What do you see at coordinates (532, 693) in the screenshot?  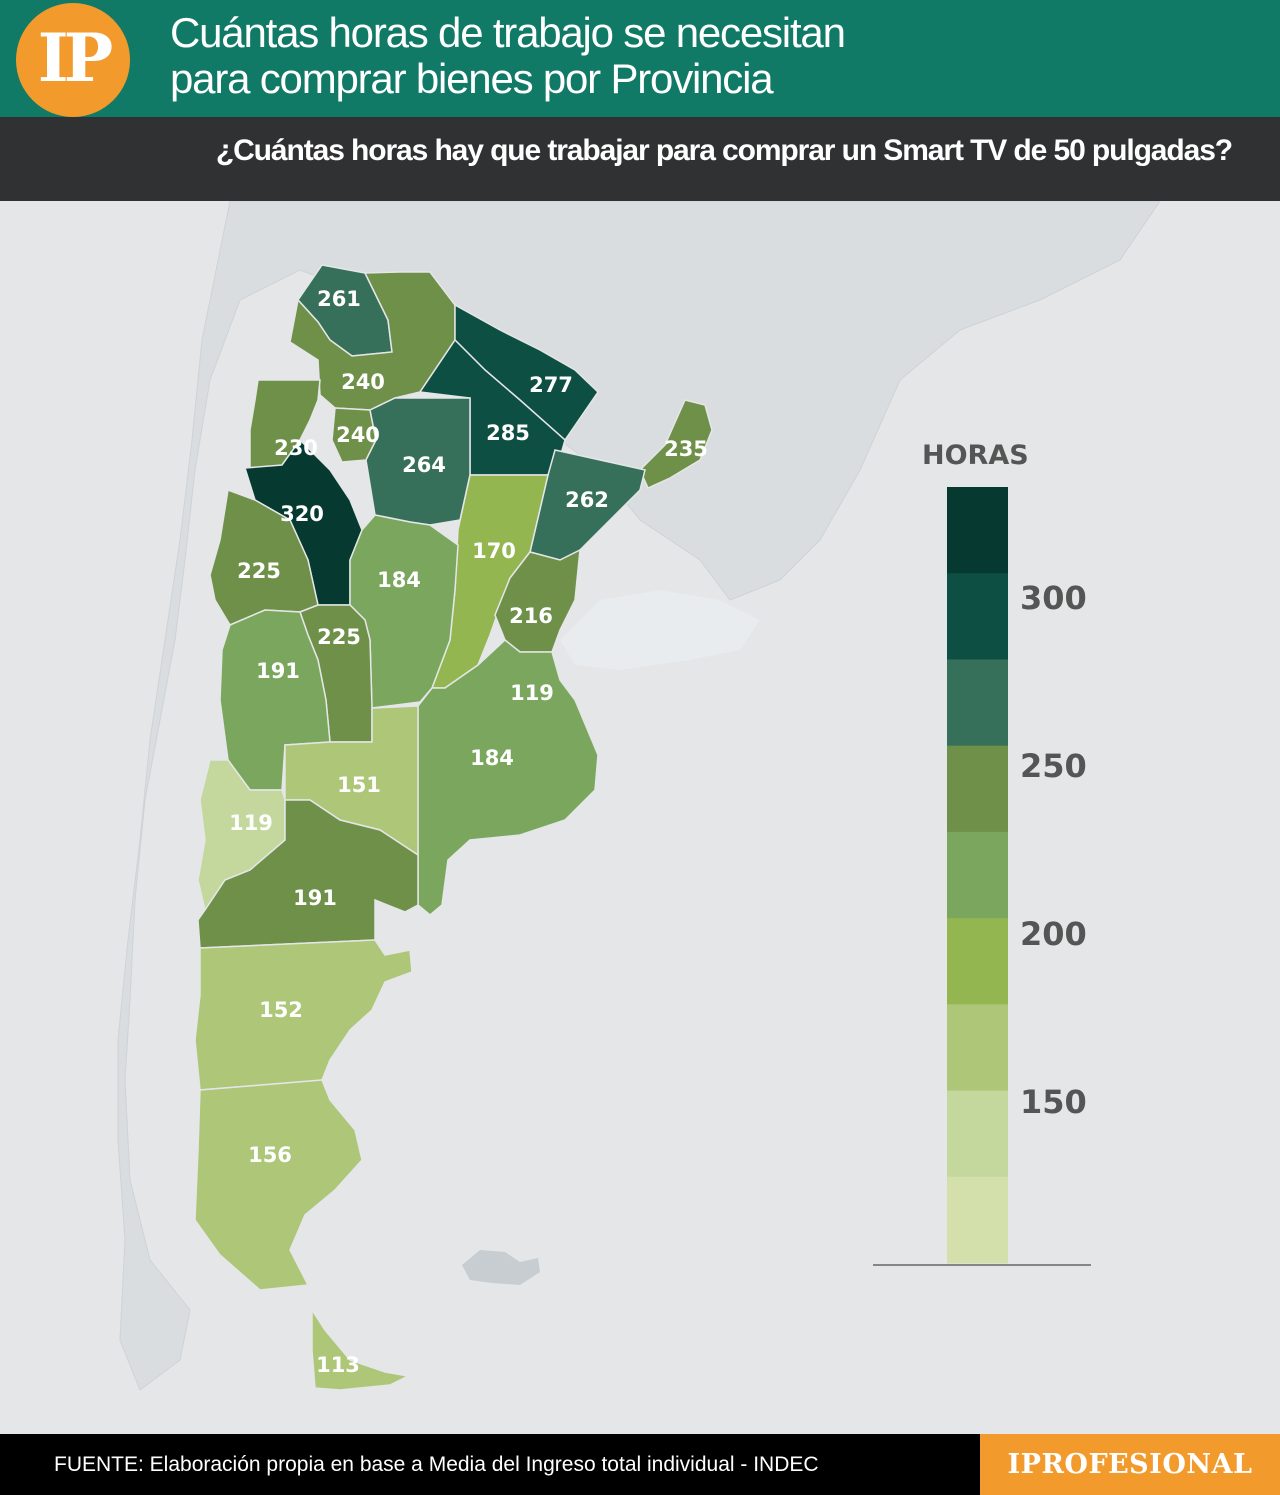 I see `label-caba: 119` at bounding box center [532, 693].